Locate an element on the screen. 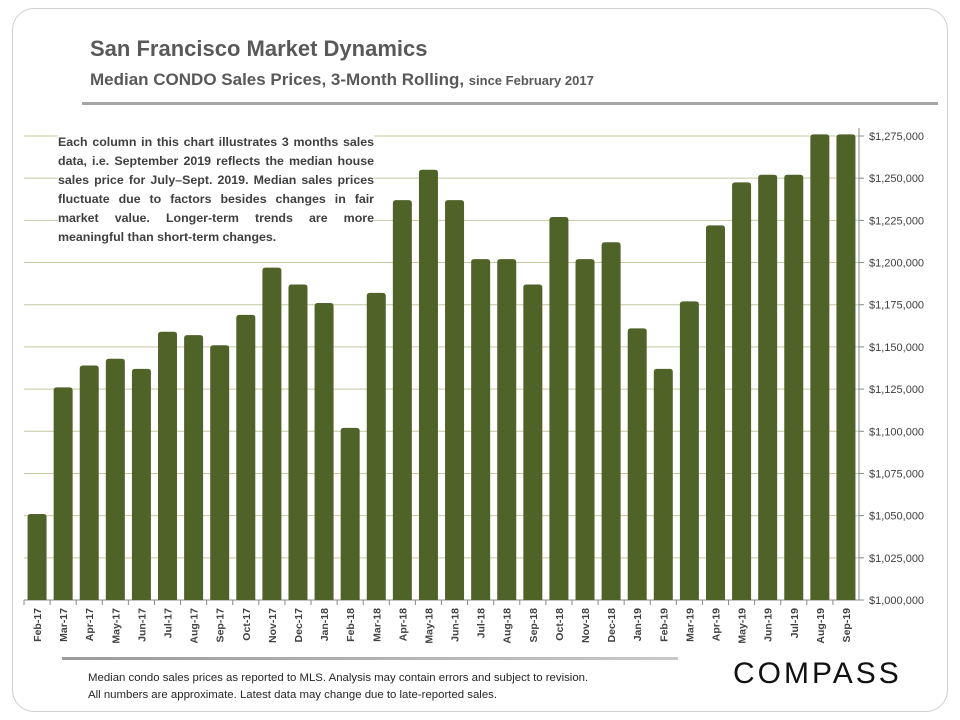  x-tick-label: Nov-17 is located at coordinates (273, 625).